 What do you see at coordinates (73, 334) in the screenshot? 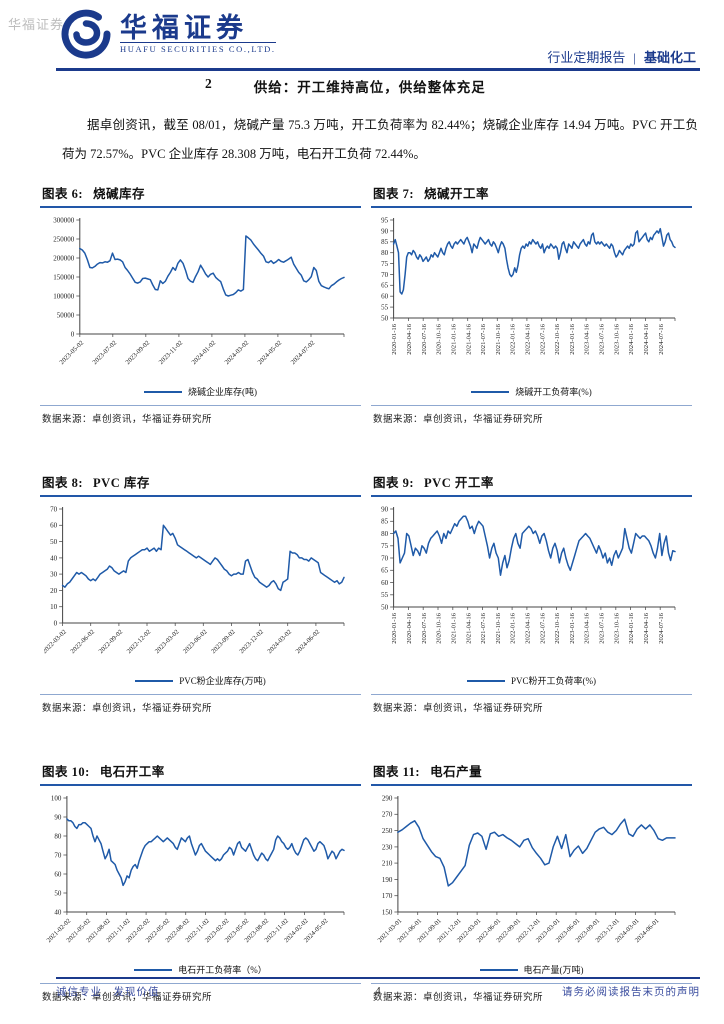
I see `svg-text: 0` at bounding box center [73, 334].